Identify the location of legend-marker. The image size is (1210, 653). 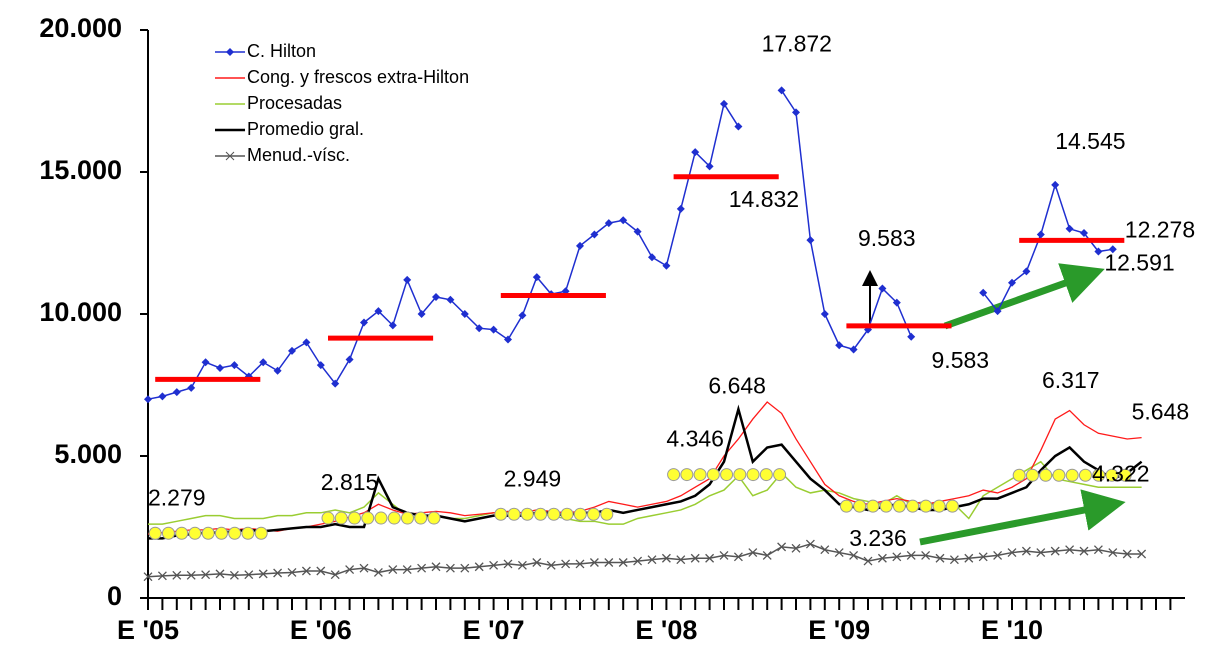
(230, 52).